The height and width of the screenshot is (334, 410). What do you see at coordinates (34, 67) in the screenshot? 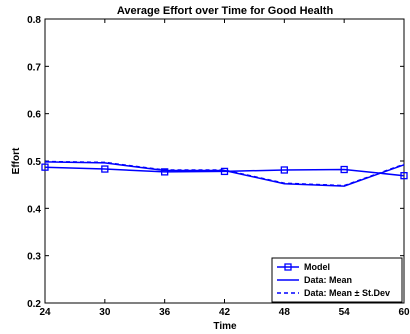
I see `y-tick-label: 0.7` at bounding box center [34, 67].